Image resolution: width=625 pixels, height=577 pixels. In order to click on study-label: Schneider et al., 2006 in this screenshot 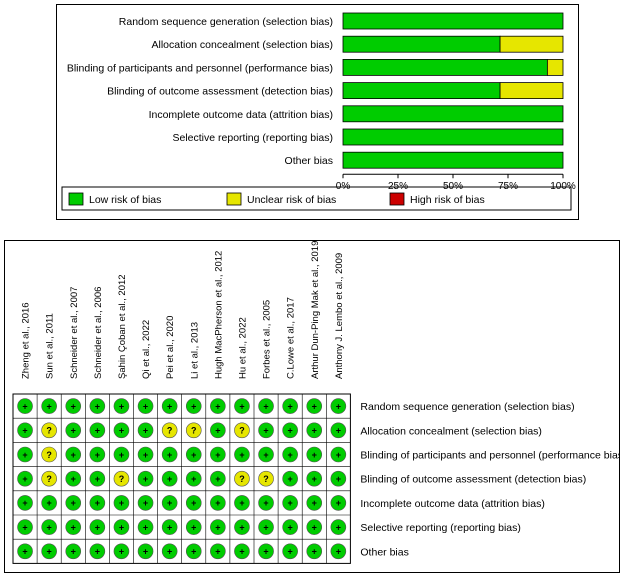, I will do `click(98, 333)`.